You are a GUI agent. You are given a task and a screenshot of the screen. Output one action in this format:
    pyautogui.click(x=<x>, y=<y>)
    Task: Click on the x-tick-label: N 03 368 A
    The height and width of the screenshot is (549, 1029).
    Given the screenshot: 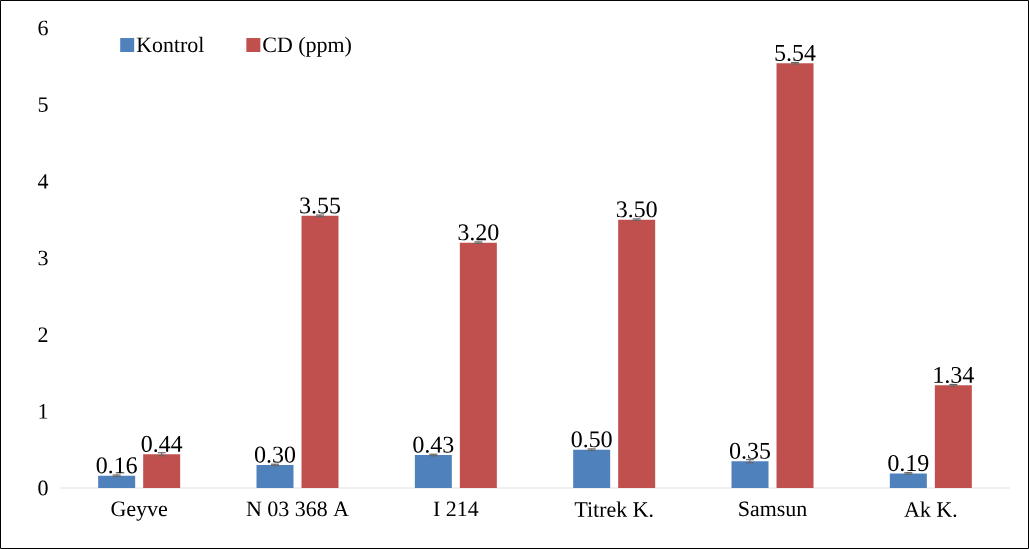 What is the action you would take?
    pyautogui.click(x=297, y=509)
    